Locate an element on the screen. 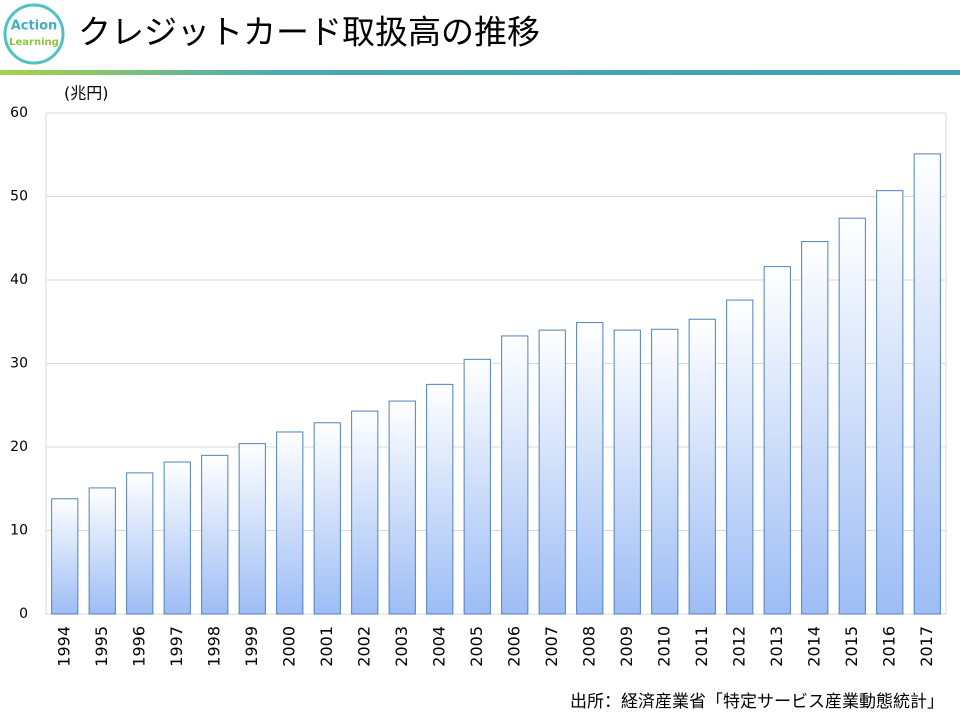  source-note: 出所：経済産業省「特定サービス産業動態統計」 is located at coordinates (757, 702).